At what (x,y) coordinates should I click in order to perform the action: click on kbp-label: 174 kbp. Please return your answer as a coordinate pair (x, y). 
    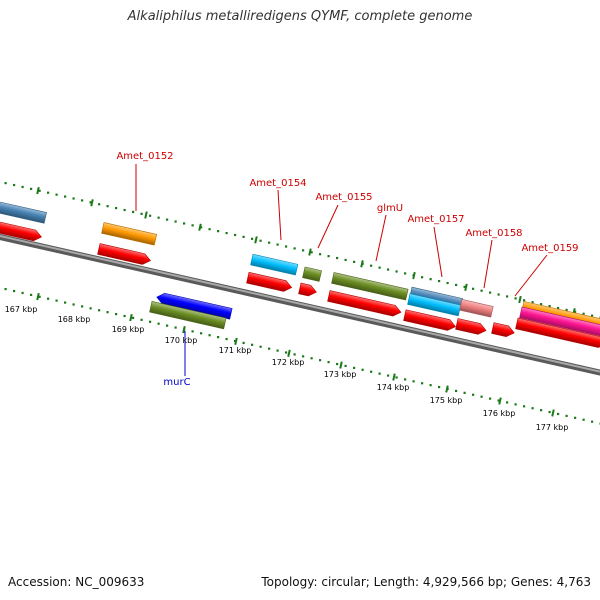
    Looking at the image, I should click on (393, 387).